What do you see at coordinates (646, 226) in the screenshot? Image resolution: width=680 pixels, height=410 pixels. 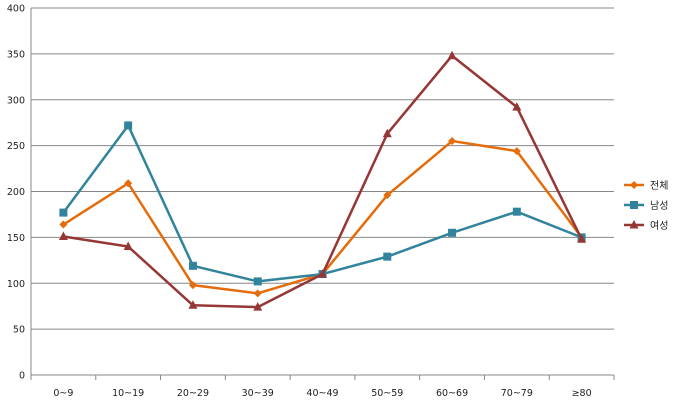 I see `legend-item: 여성` at bounding box center [646, 226].